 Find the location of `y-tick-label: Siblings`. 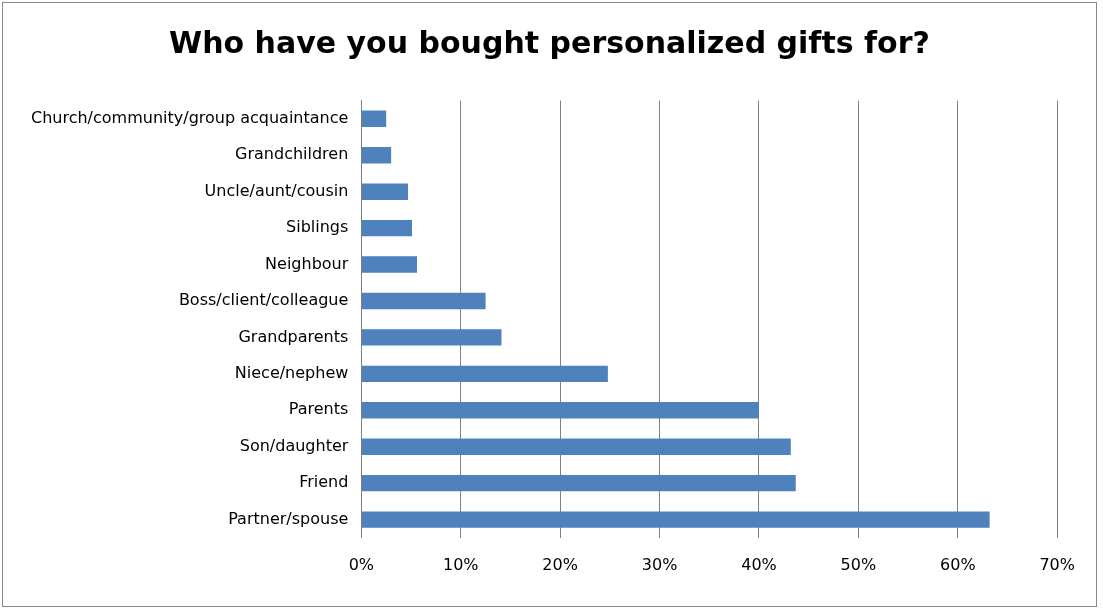

y-tick-label: Siblings is located at coordinates (317, 227).